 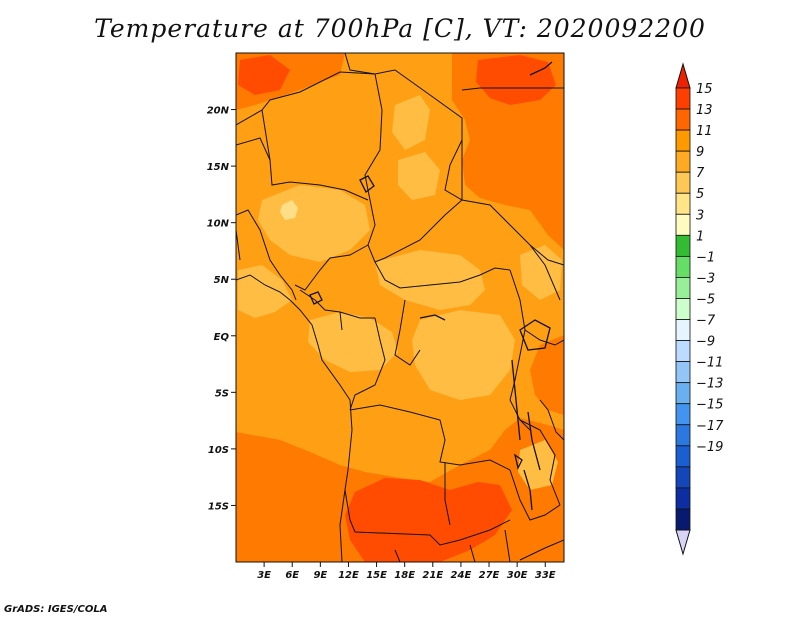 I want to click on colorbar-label: −9, so click(x=705, y=342).